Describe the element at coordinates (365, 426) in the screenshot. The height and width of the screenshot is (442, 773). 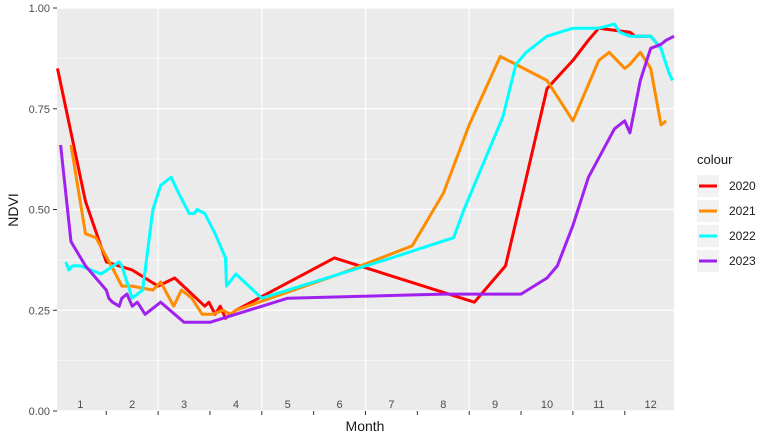
I see `x-axis-title: Month` at that location.